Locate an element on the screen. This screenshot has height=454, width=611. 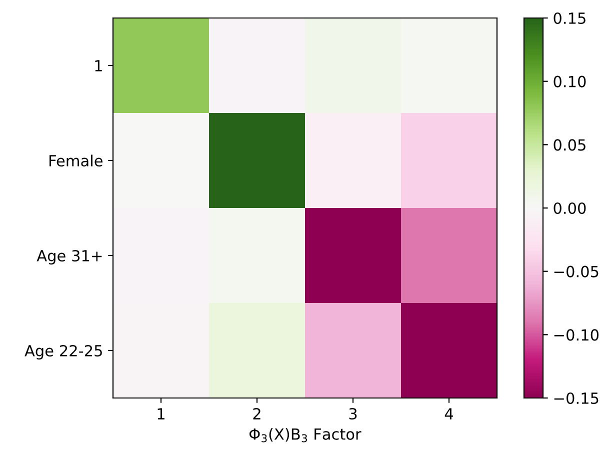
y-tick-label: Age 22-25 is located at coordinates (63, 352).